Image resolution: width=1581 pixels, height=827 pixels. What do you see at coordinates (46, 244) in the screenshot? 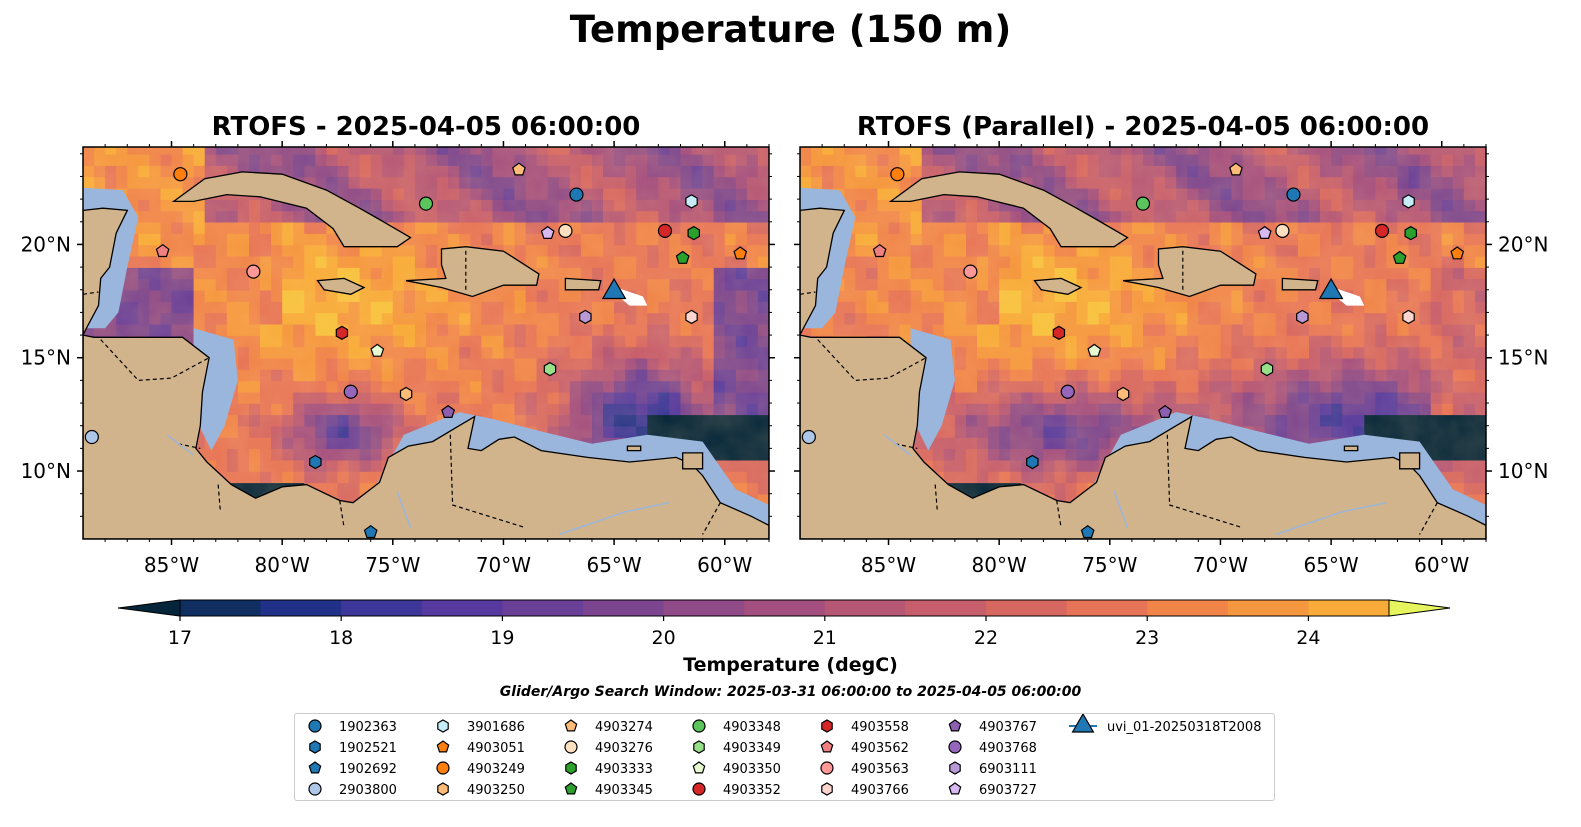
I see `y-tick-label: 20°N` at bounding box center [46, 244].